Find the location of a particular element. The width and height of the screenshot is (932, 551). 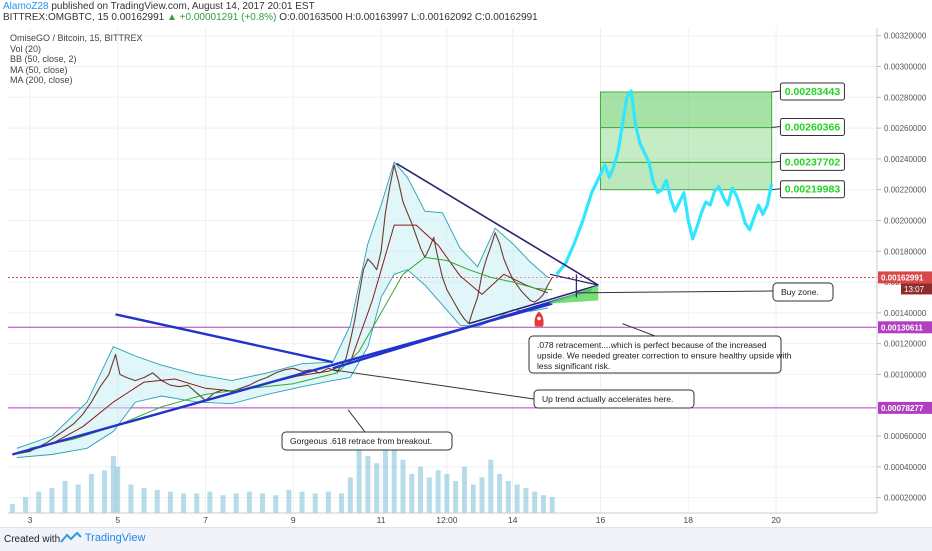

level-countdown-label: 13:07 is located at coordinates (914, 289).